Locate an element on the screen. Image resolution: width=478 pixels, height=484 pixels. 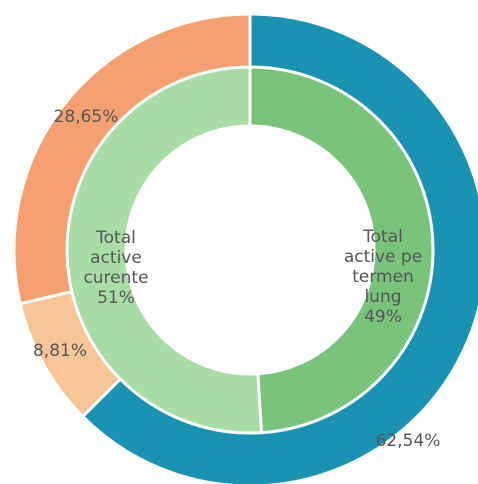
inner-ring-label-line: active pe is located at coordinates (383, 257).